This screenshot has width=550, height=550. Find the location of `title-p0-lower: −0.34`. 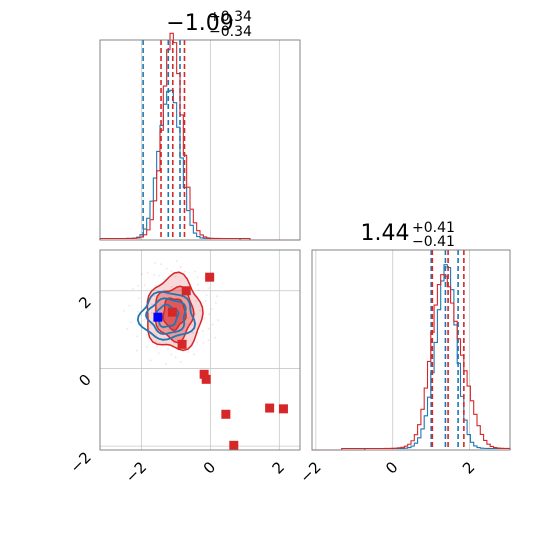

title-p0-lower: −0.34 is located at coordinates (230, 32).